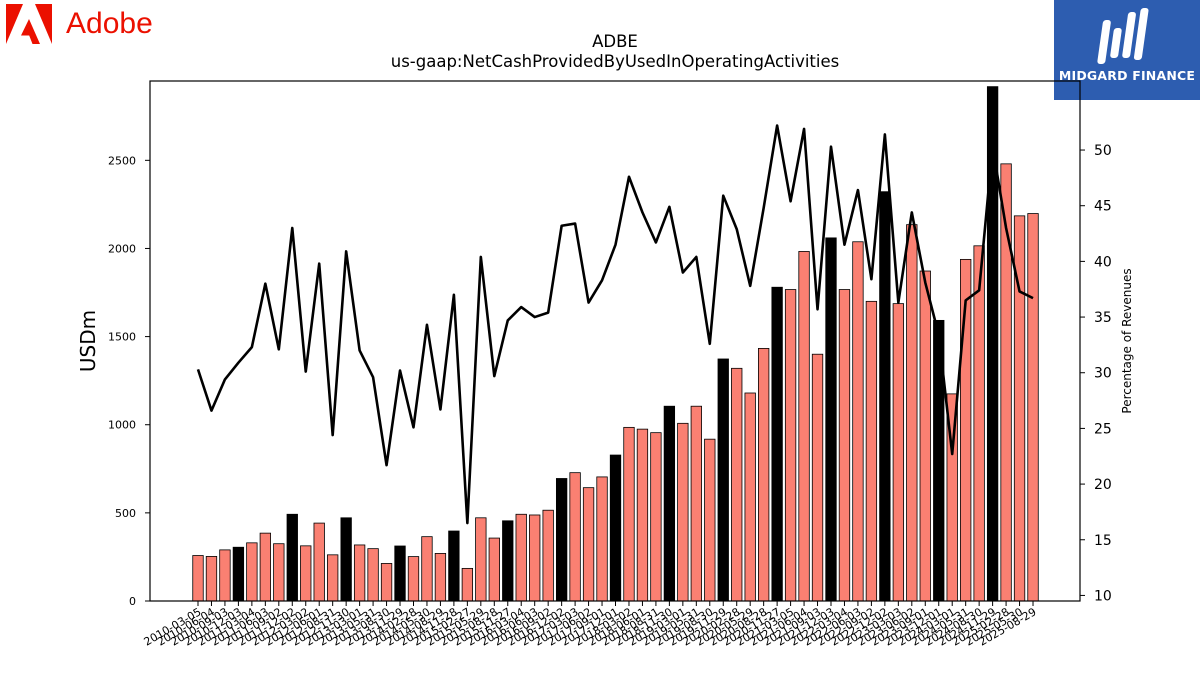 This screenshot has height=675, width=1200. Describe the element at coordinates (1103, 429) in the screenshot. I see `y2-tick-label: 25` at that location.